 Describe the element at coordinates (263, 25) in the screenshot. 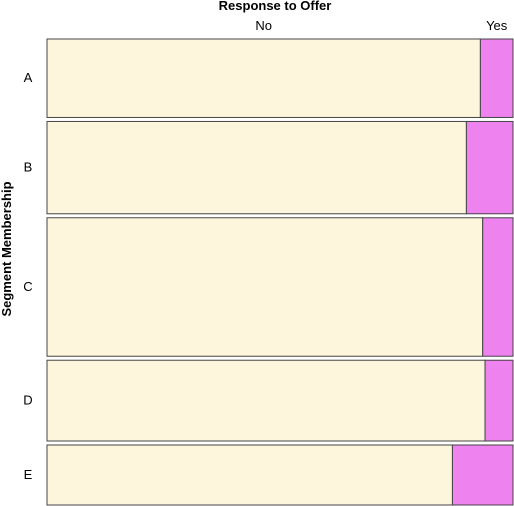

I see `column-label-no: No` at that location.